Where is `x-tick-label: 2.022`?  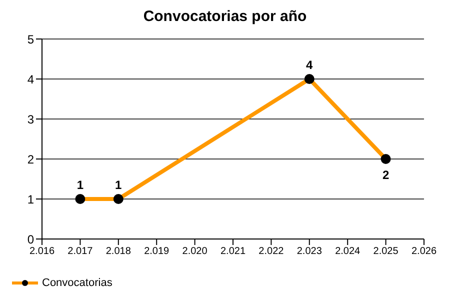 x-tick-label: 2.022 is located at coordinates (271, 252).